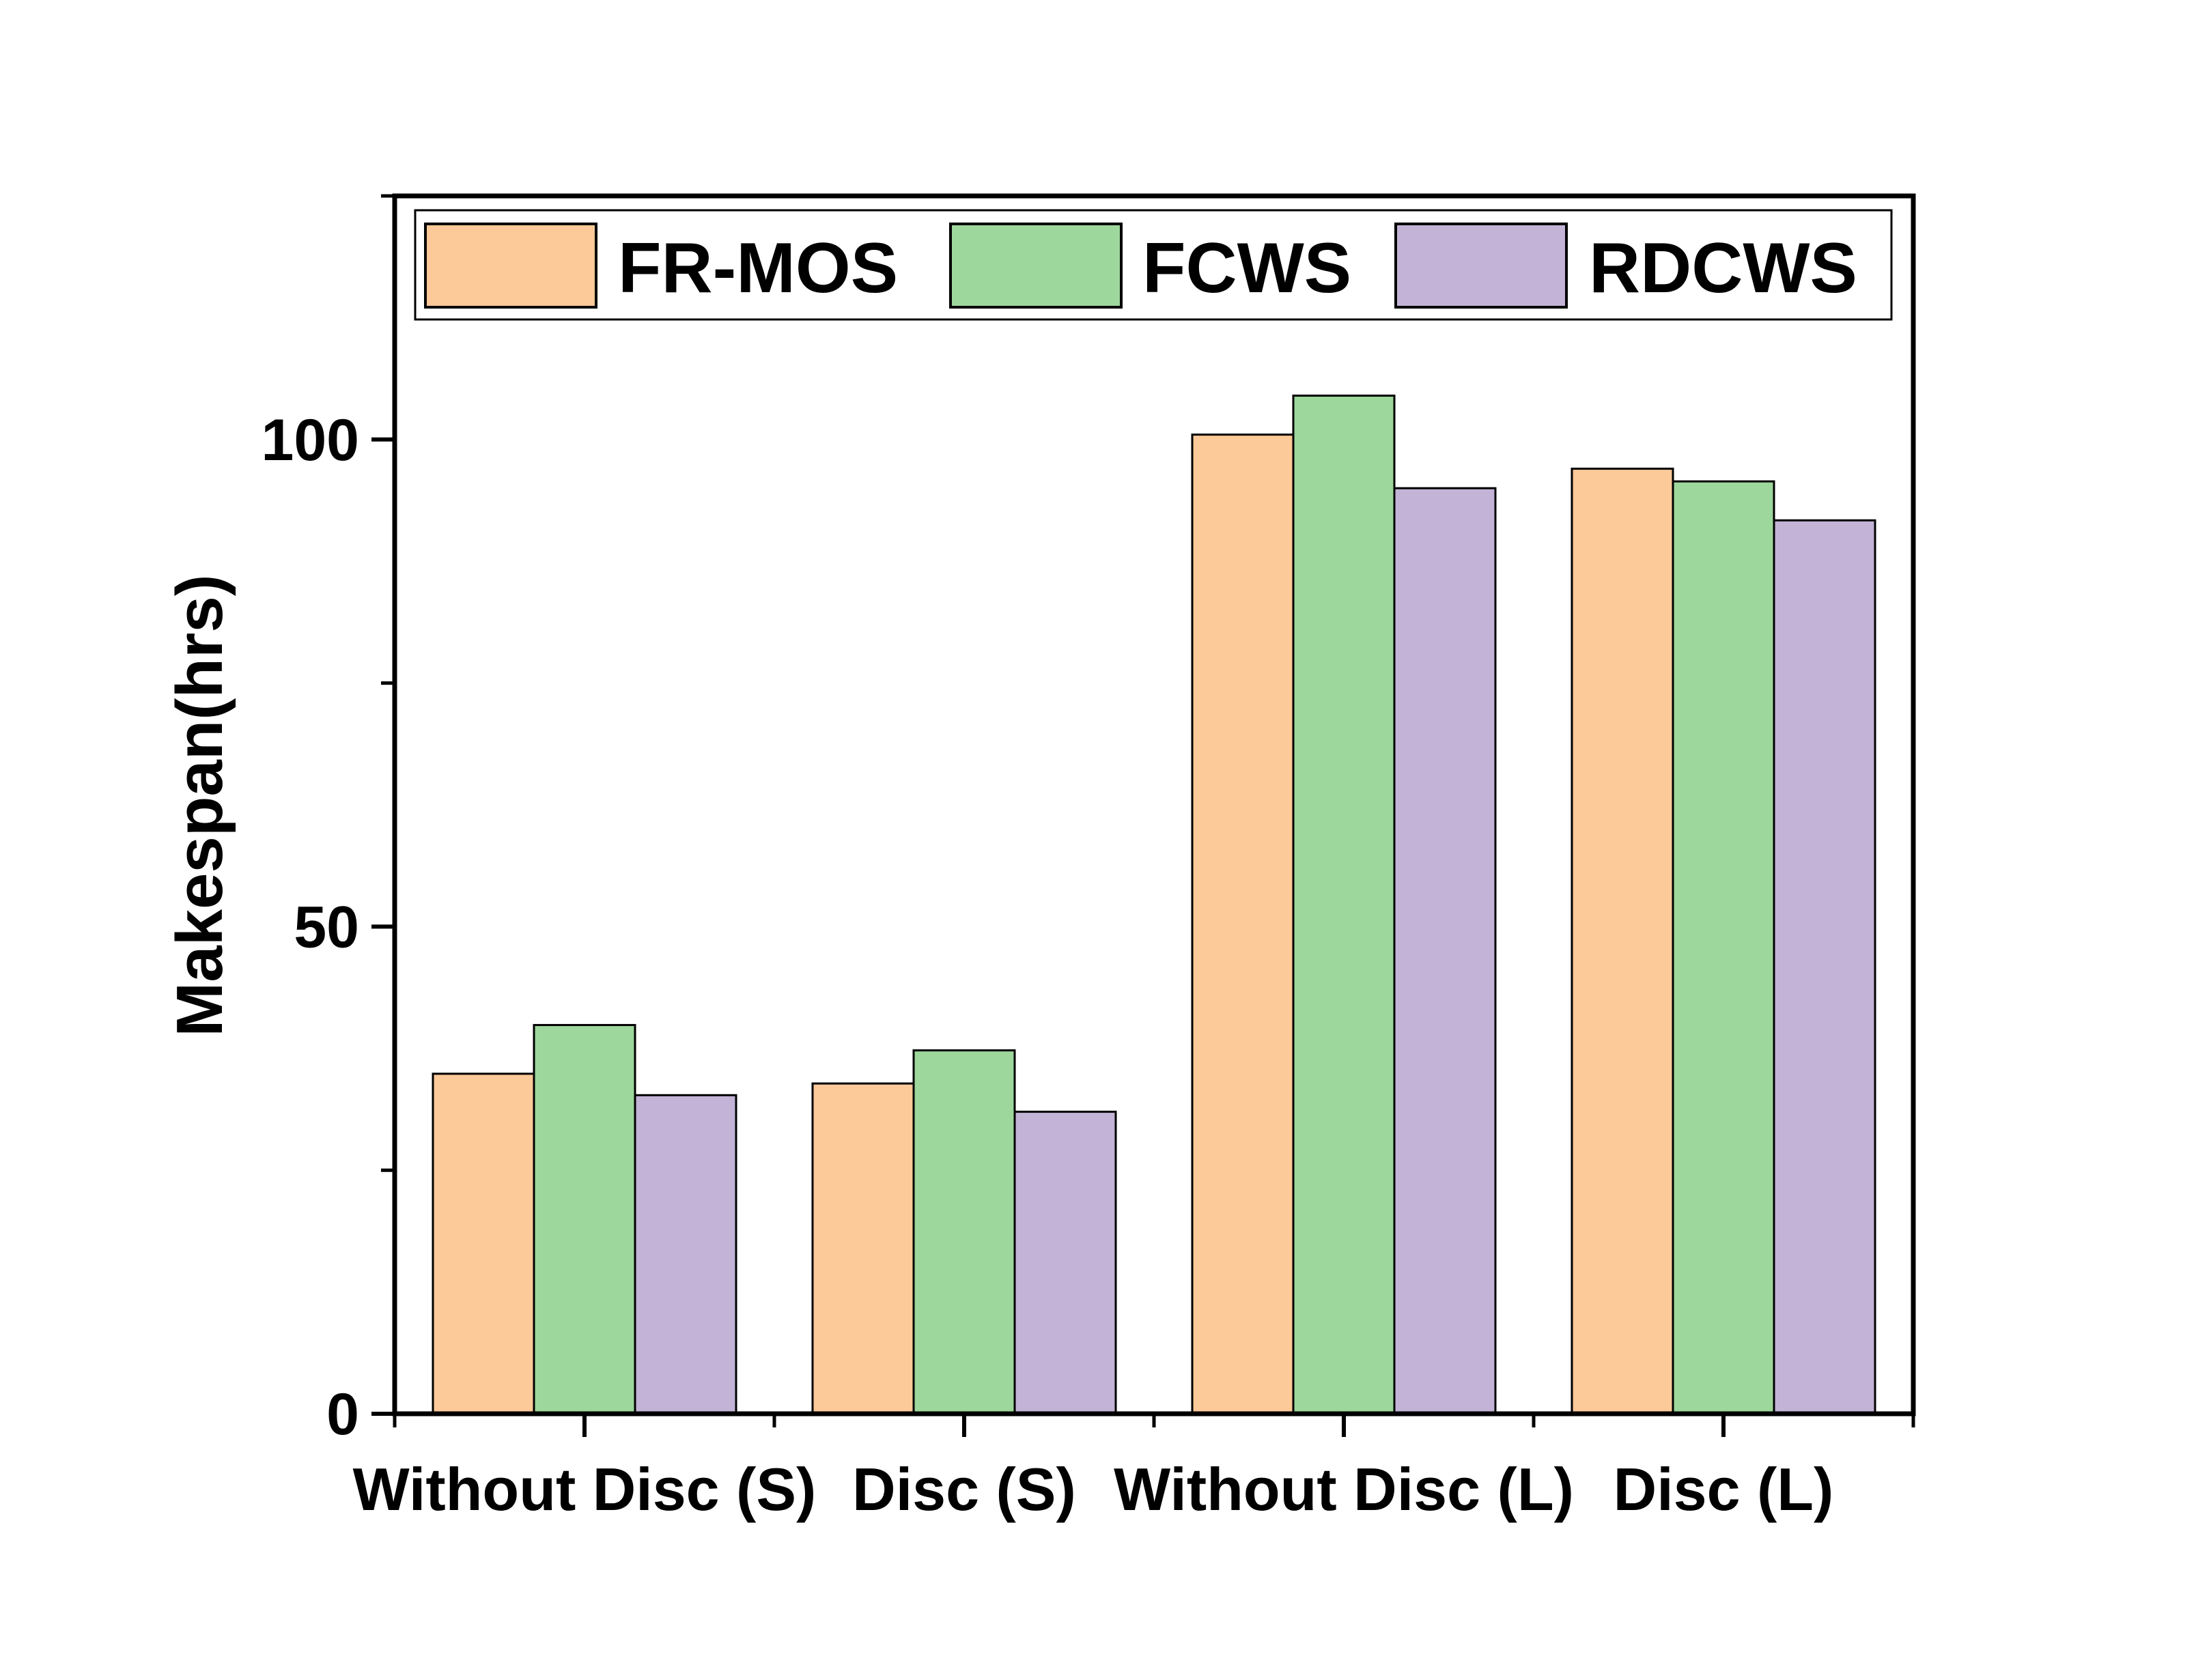 The height and width of the screenshot is (1680, 2196). I want to click on legend-box, so click(1154, 265).